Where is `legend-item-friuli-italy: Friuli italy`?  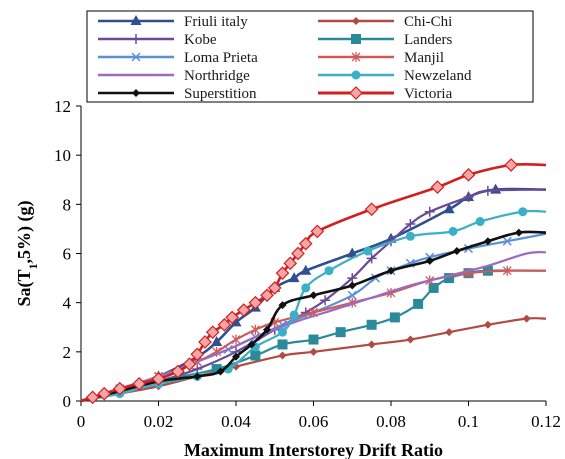
legend-item-friuli-italy: Friuli italy is located at coordinates (173, 22).